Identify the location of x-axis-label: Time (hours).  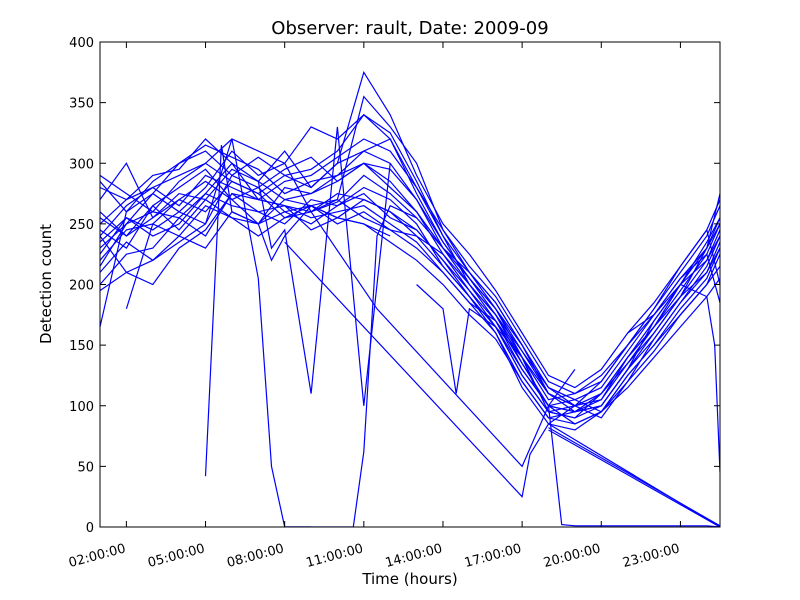
(409, 579).